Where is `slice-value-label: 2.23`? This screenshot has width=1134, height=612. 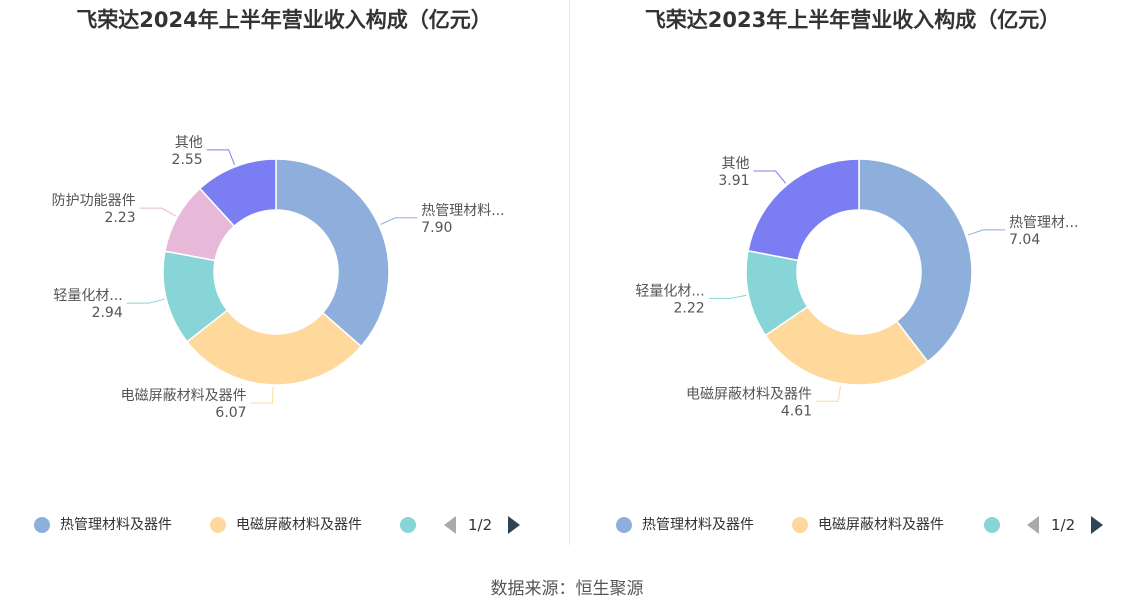
slice-value-label: 2.23 is located at coordinates (119, 218).